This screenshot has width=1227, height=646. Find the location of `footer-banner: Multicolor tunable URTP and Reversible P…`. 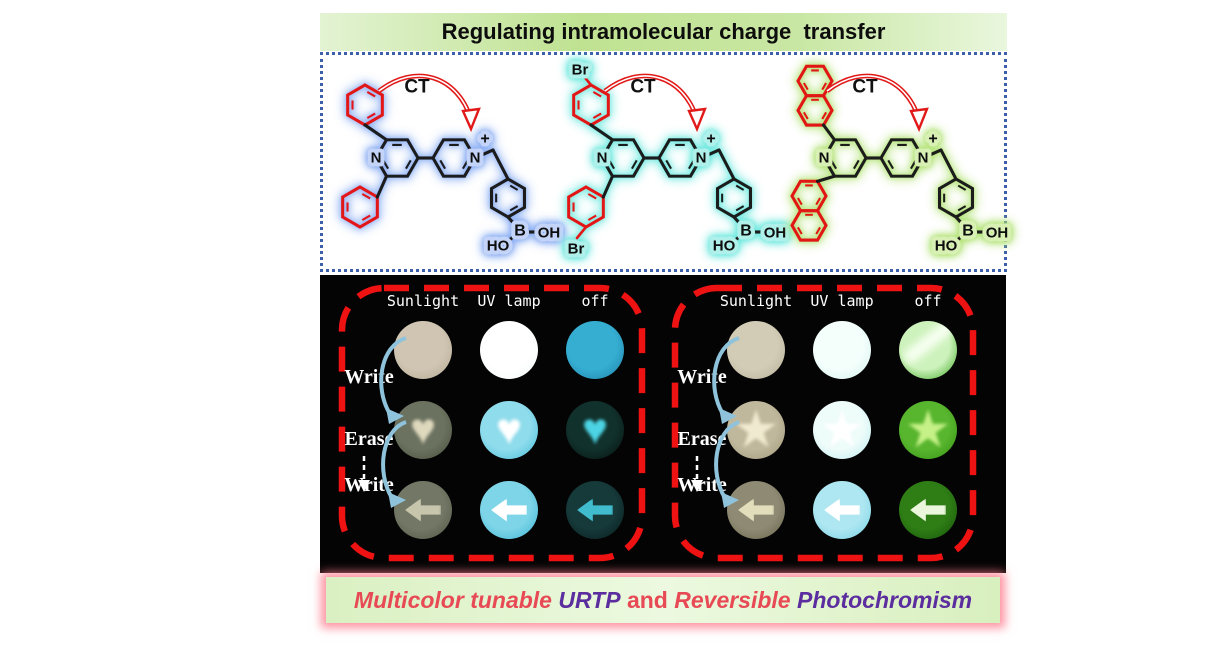

footer-banner: Multicolor tunable URTP and Reversible P… is located at coordinates (663, 600).